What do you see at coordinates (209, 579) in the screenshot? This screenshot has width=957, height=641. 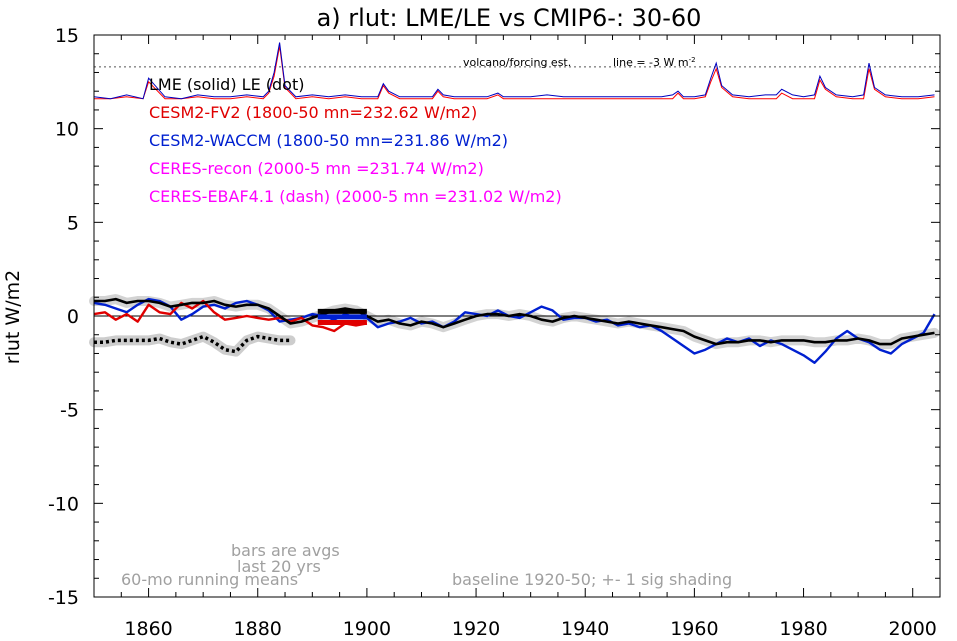 I see `note-running-means: 60-mo running means` at bounding box center [209, 579].